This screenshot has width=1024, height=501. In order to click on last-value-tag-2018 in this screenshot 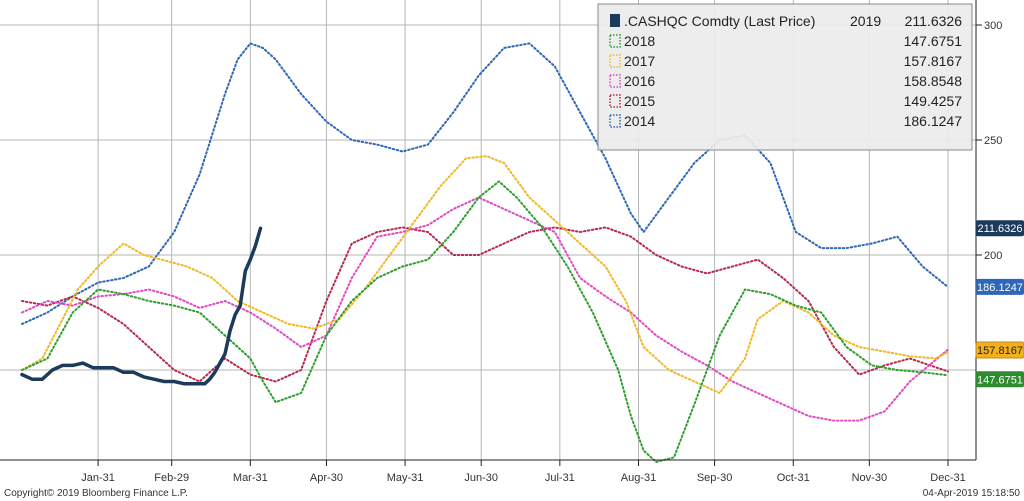, I will do `click(1000, 379)`.